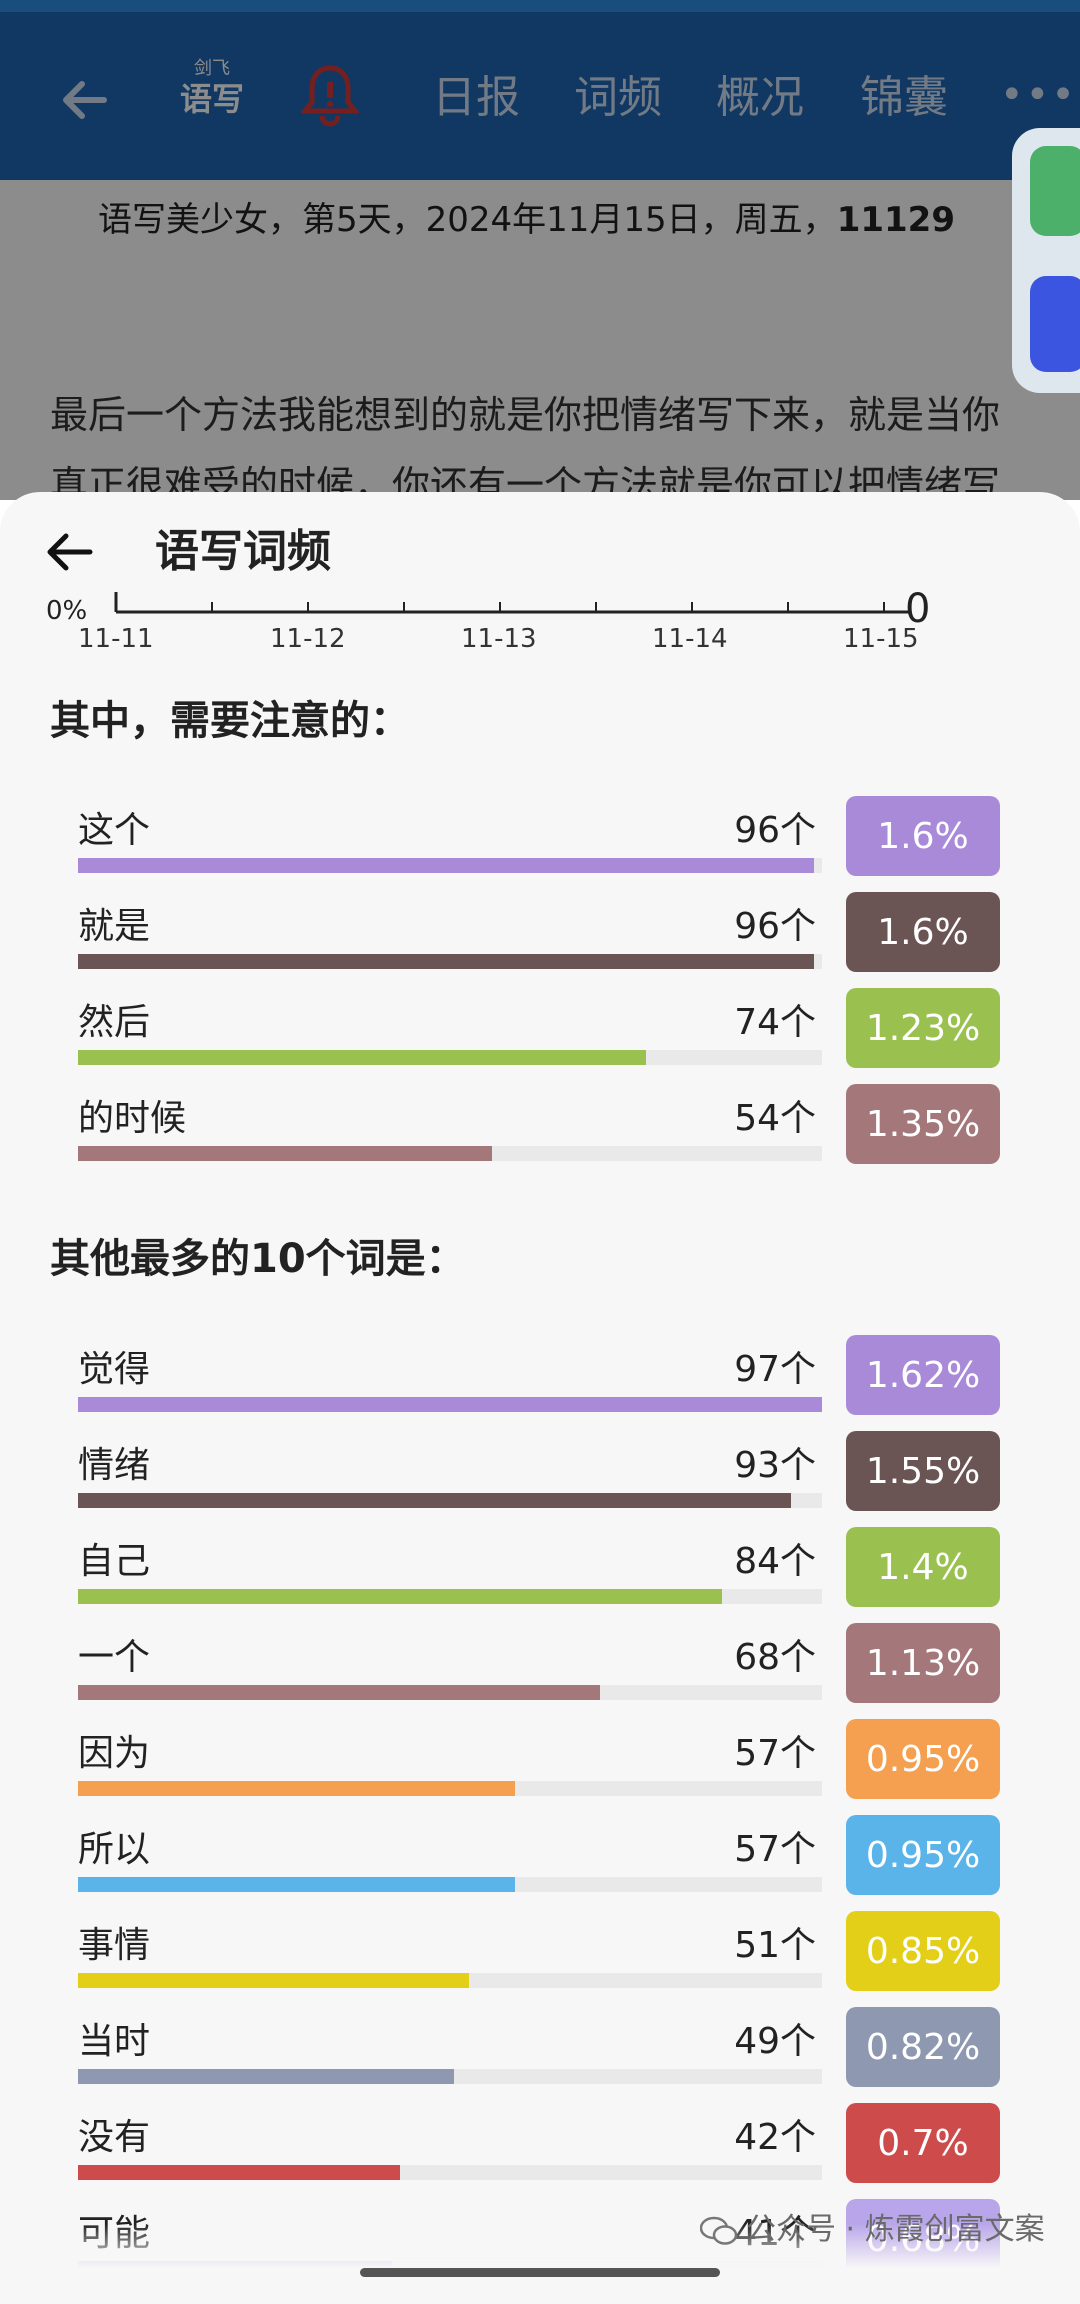 This screenshot has width=1080, height=2304. I want to click on sheet-back-icon, so click(72, 552).